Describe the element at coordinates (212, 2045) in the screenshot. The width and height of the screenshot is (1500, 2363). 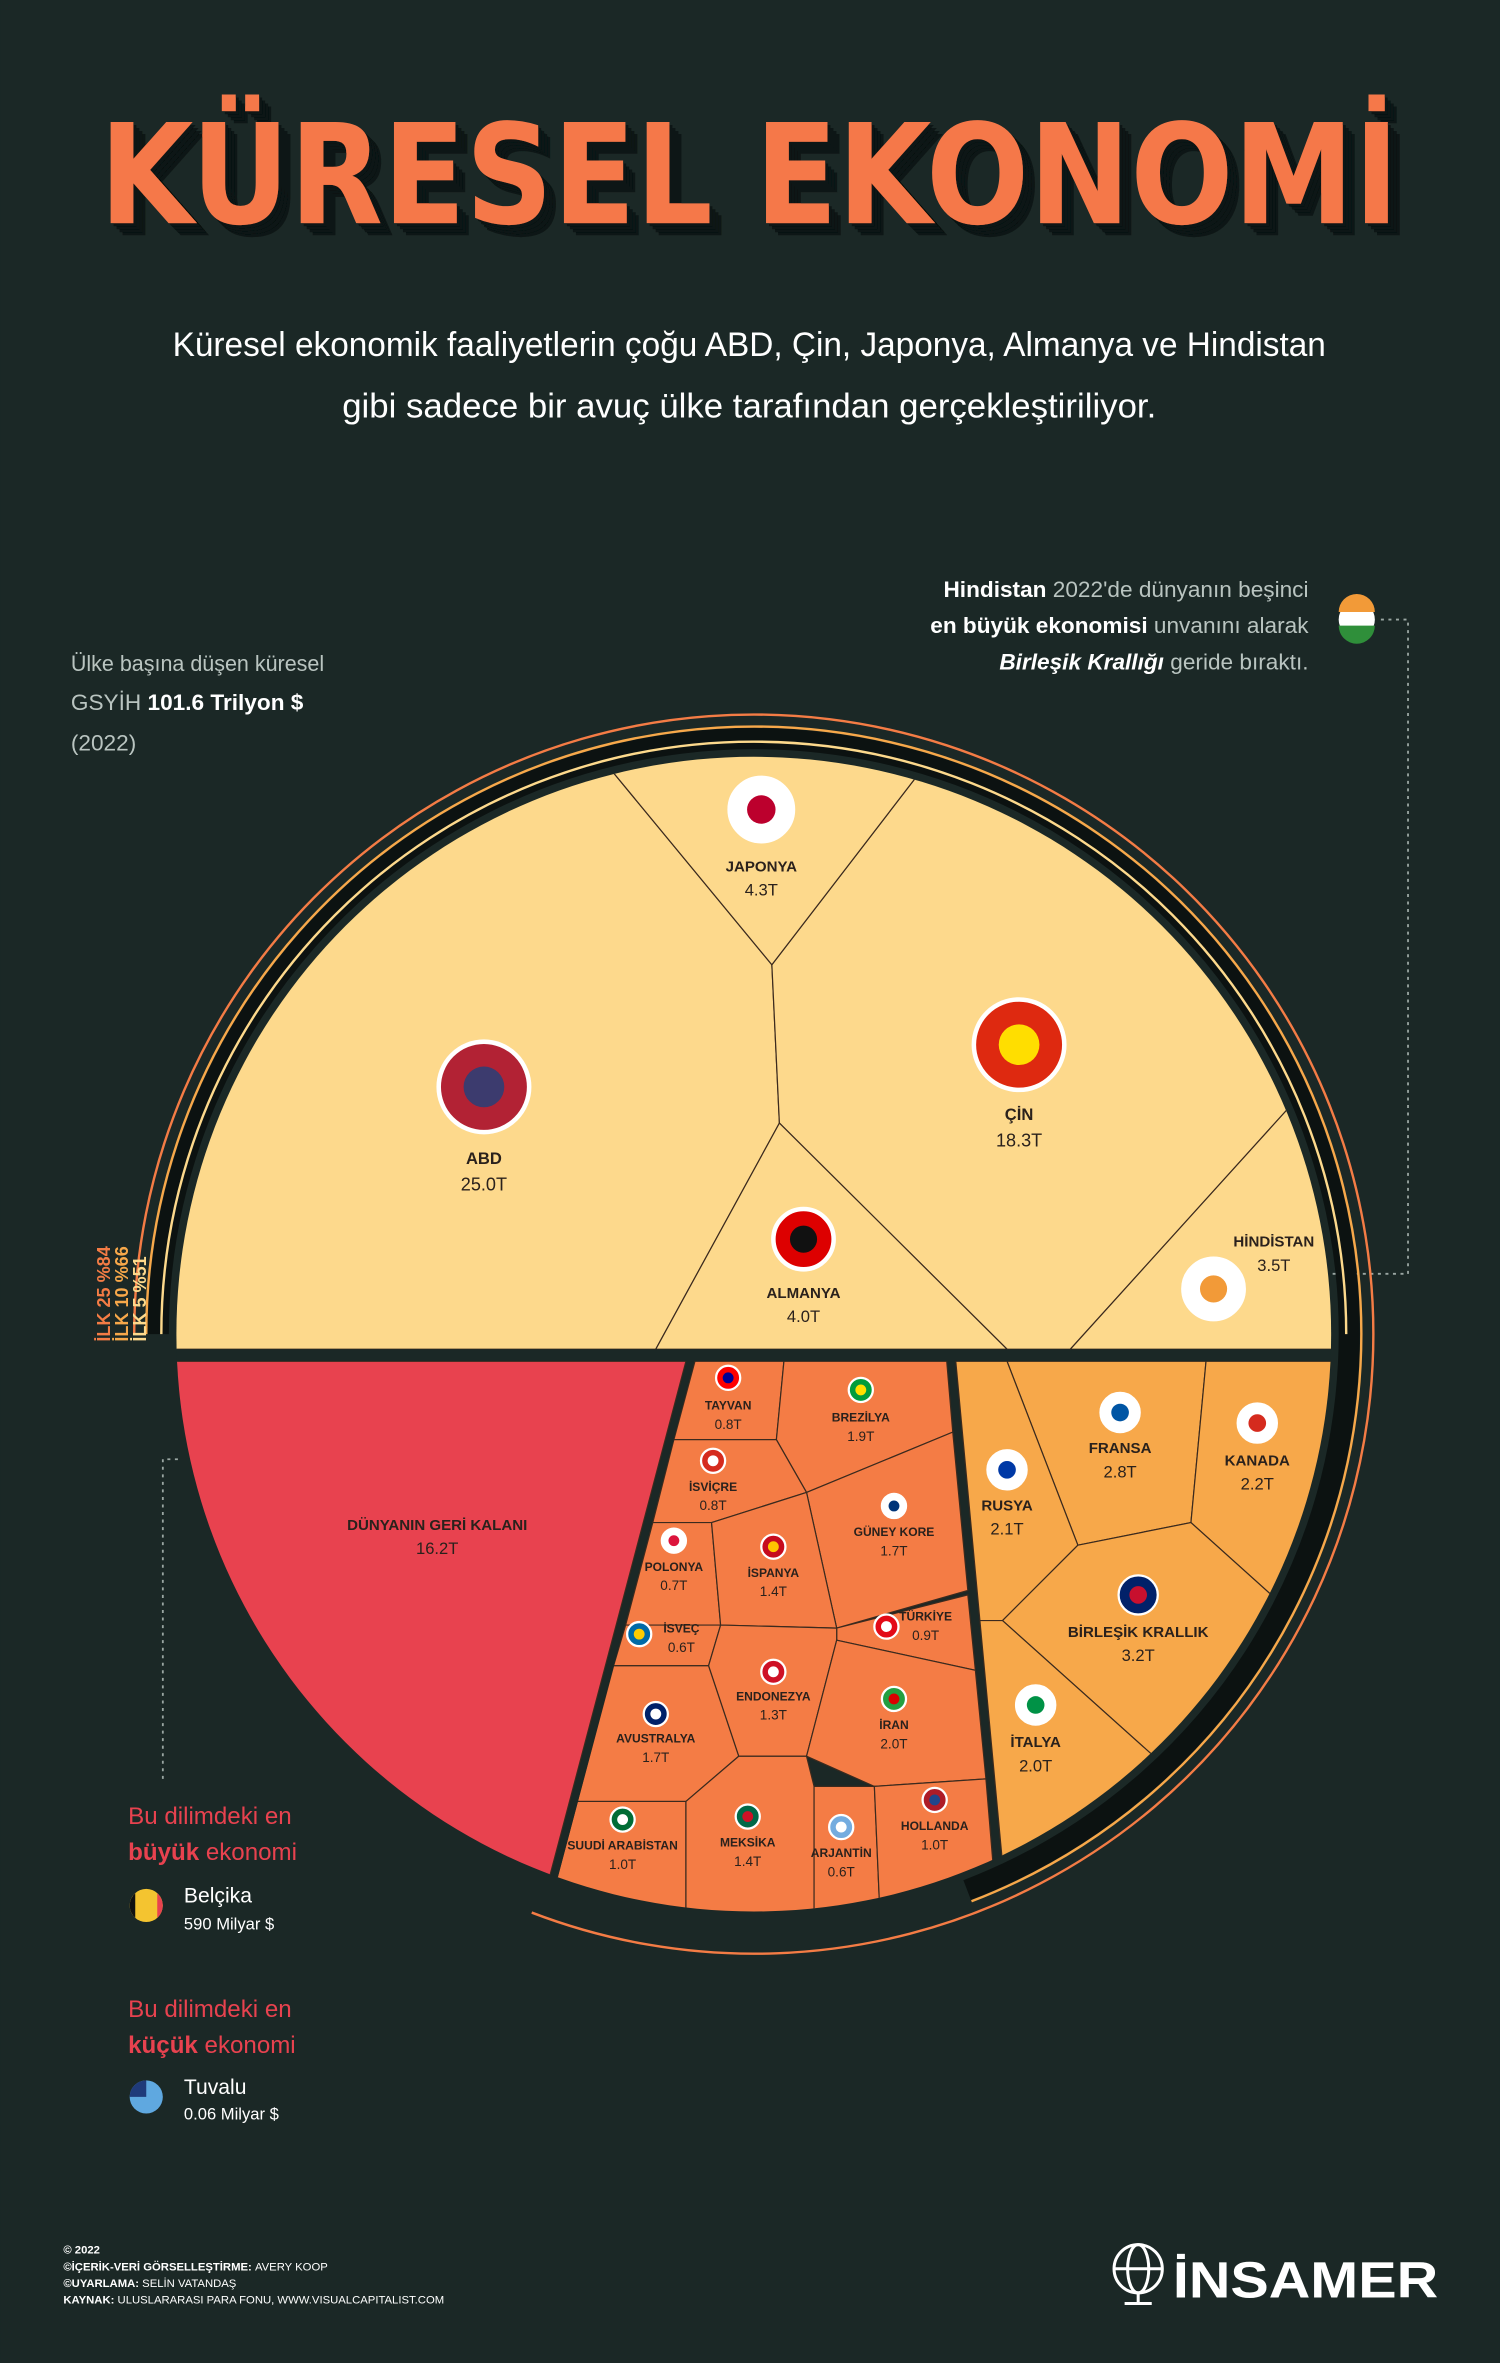
I see `note: küçük ekonomi` at that location.